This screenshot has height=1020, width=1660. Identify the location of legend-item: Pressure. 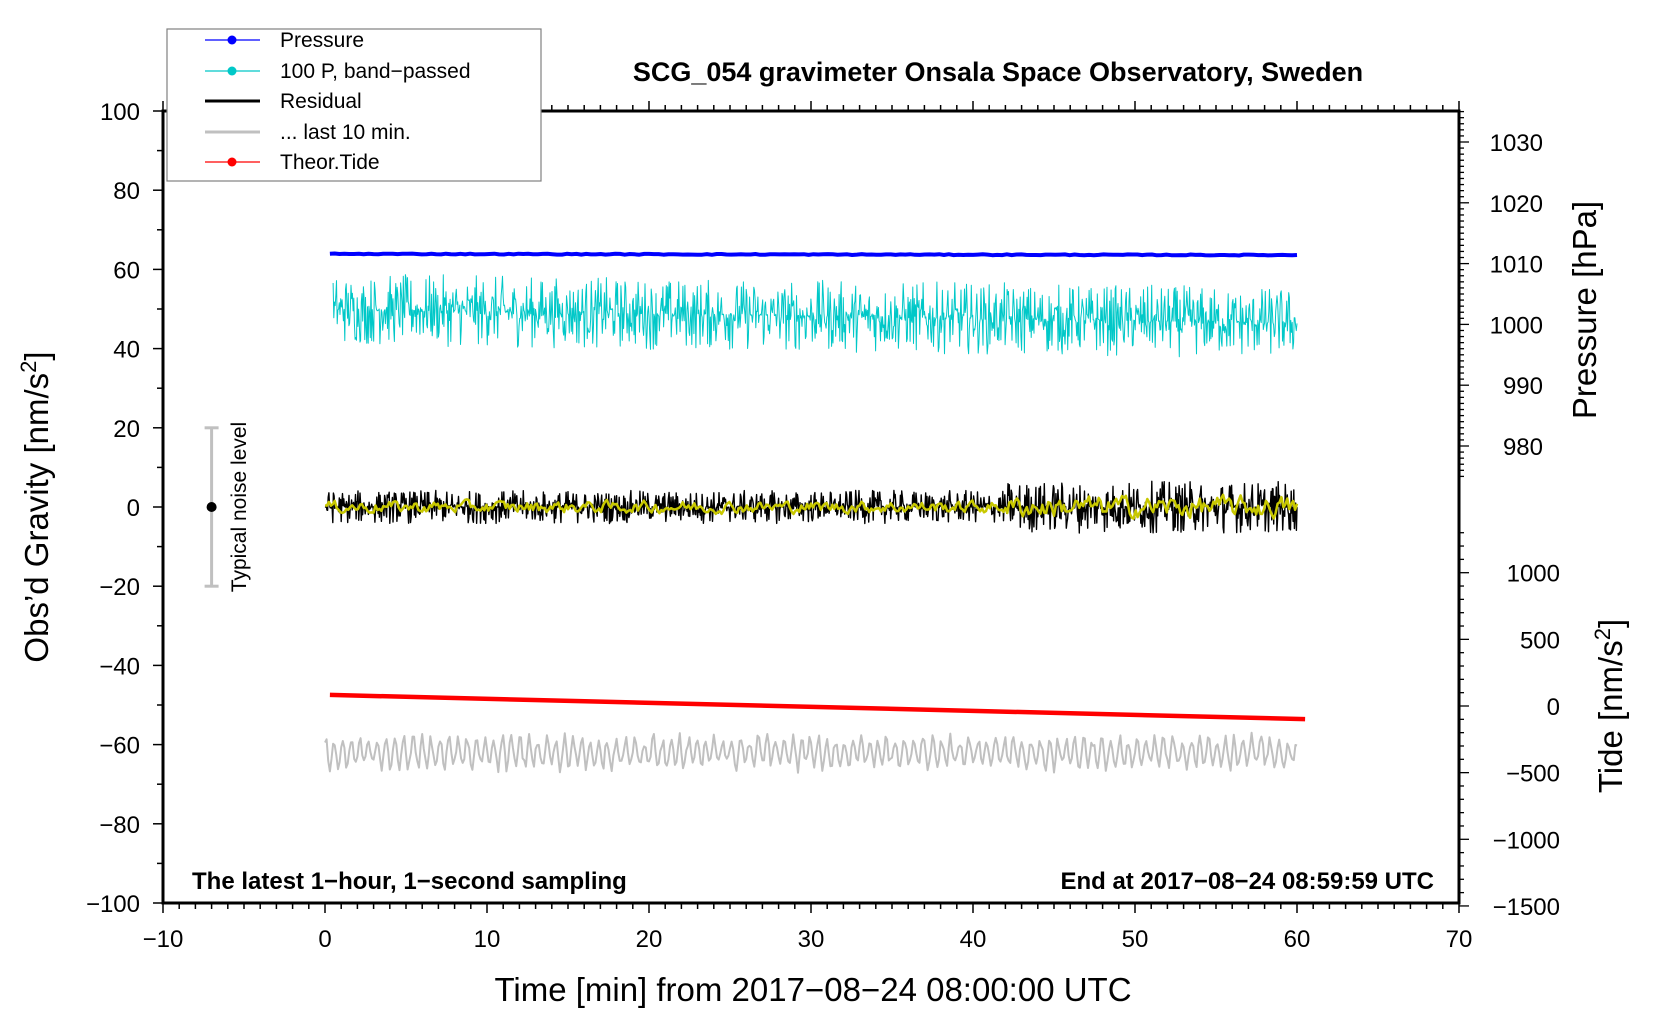
(284, 40).